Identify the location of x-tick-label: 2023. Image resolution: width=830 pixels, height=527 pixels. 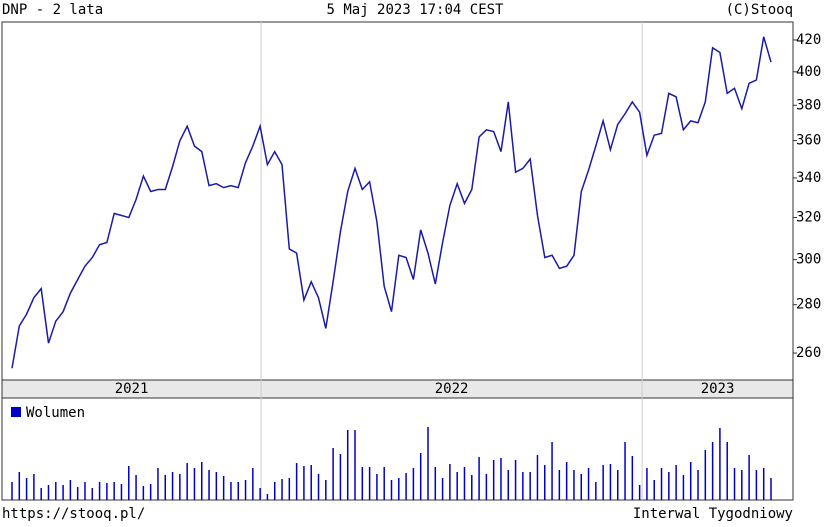
(718, 389).